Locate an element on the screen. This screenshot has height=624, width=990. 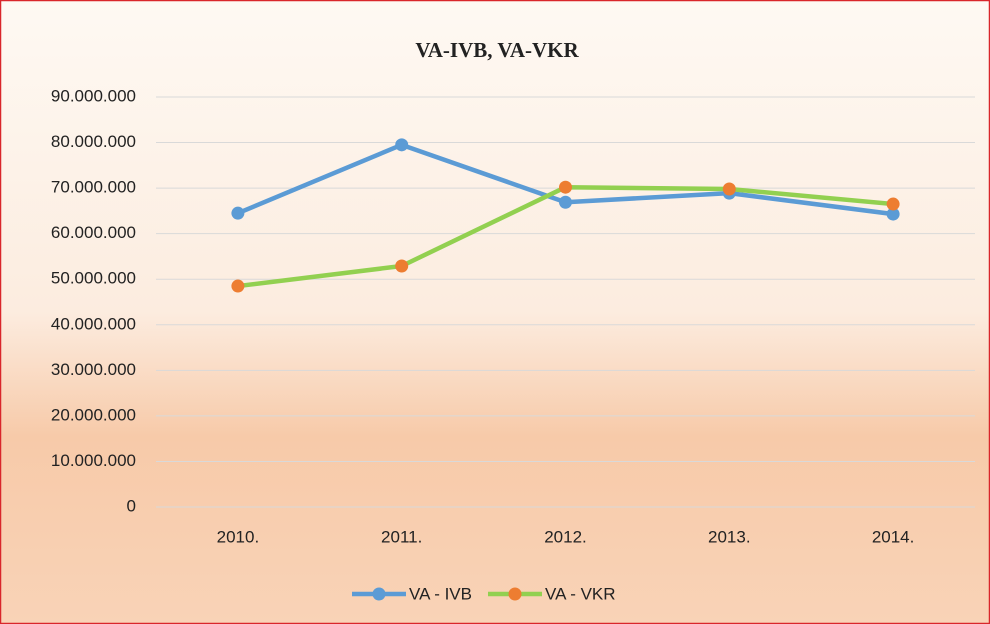
x-tick-label: 2013. is located at coordinates (729, 536).